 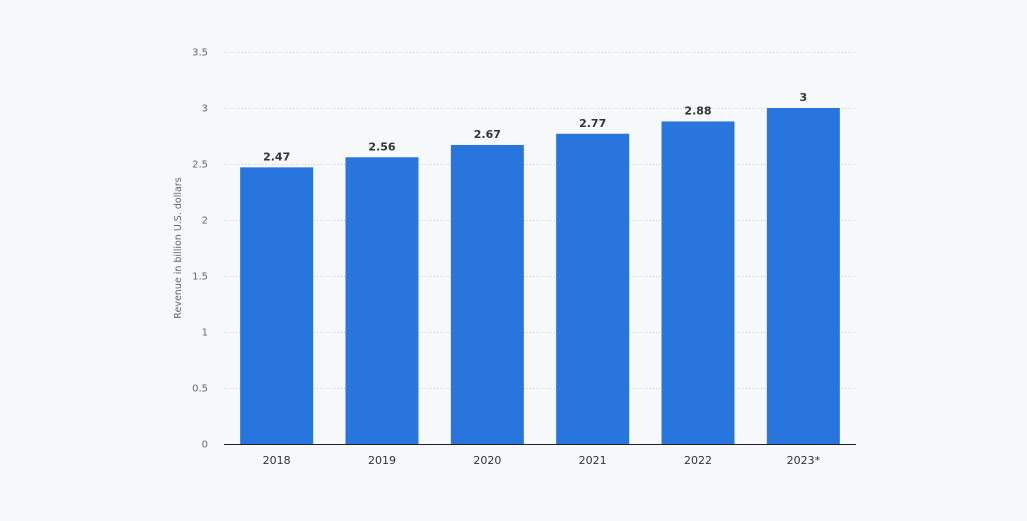 I want to click on x-tick-label: 2022, so click(x=698, y=460).